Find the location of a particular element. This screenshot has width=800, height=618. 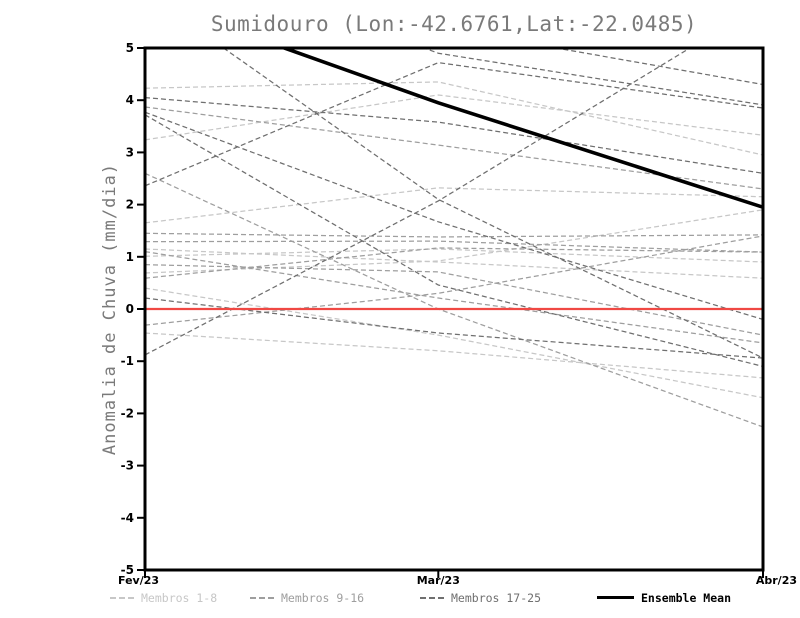

x-axis-ticks: Fev/23 Mar/23 Abr/23 is located at coordinates (457, 578).